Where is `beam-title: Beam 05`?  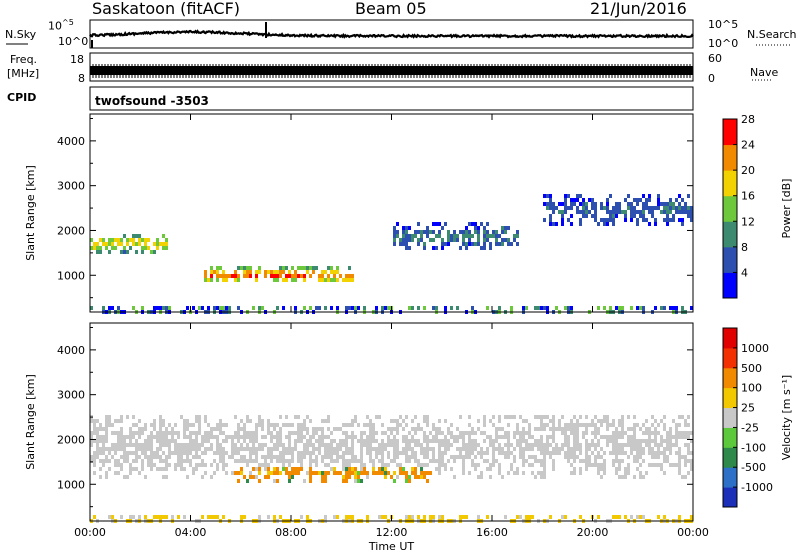
beam-title: Beam 05 is located at coordinates (391, 9).